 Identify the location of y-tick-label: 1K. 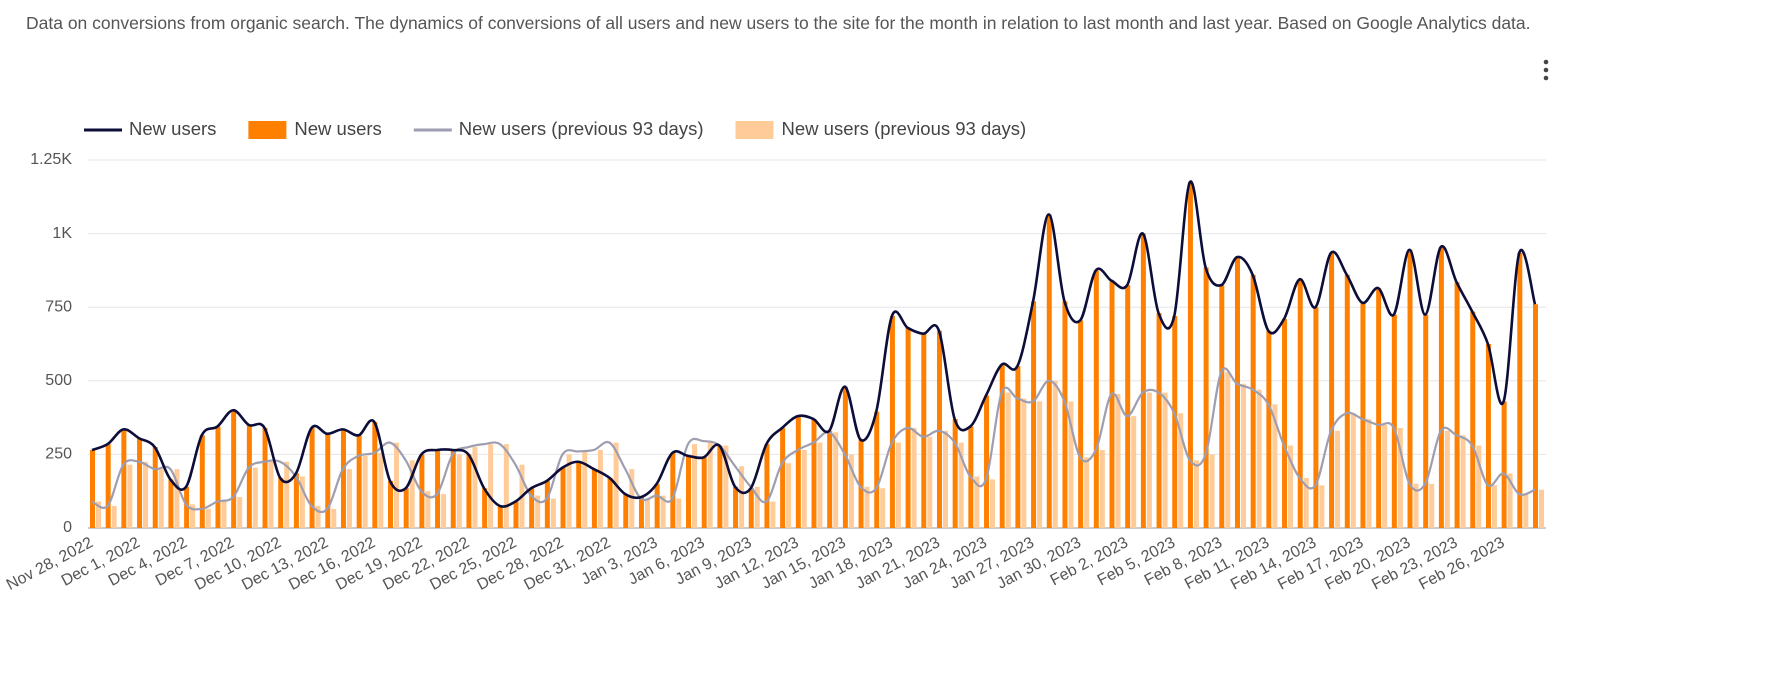
(62, 233).